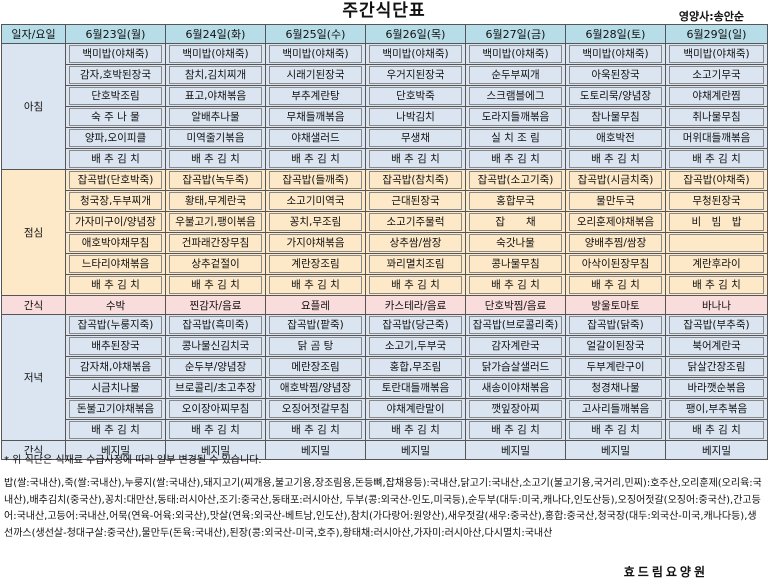  Describe the element at coordinates (315, 243) in the screenshot. I see `menu-item: 가지야채볶음` at that location.